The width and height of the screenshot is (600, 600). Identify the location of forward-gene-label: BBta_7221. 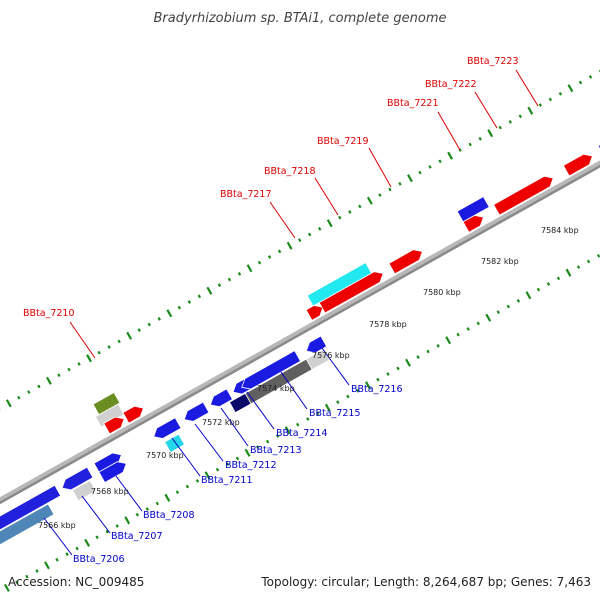
(413, 103).